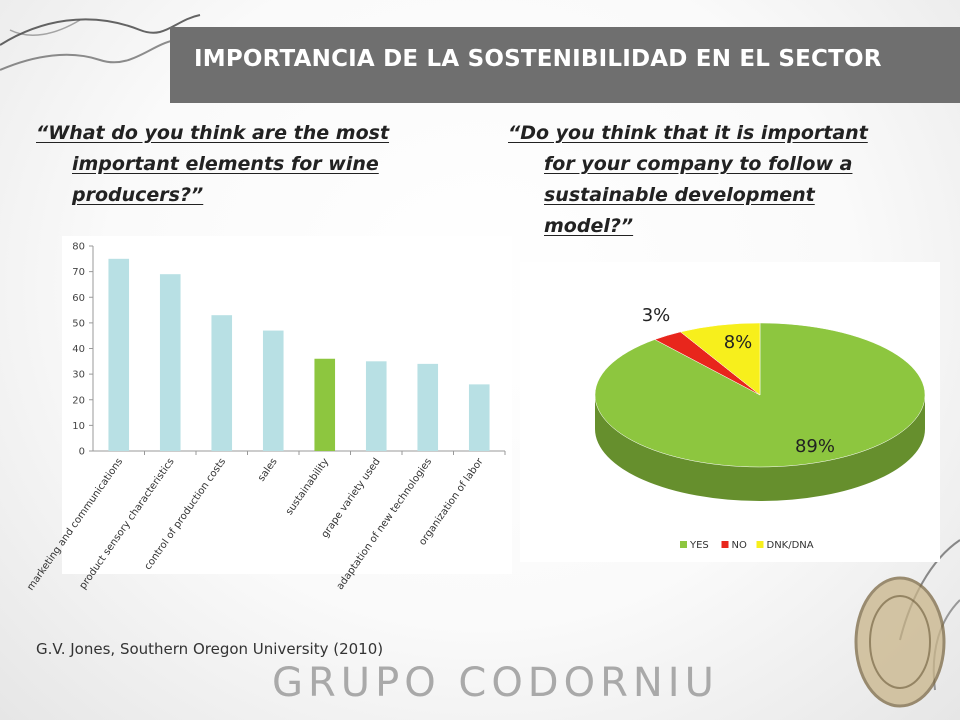 This screenshot has width=960, height=720. What do you see at coordinates (222, 383) in the screenshot?
I see `bar-control-of-production-costs` at bounding box center [222, 383].